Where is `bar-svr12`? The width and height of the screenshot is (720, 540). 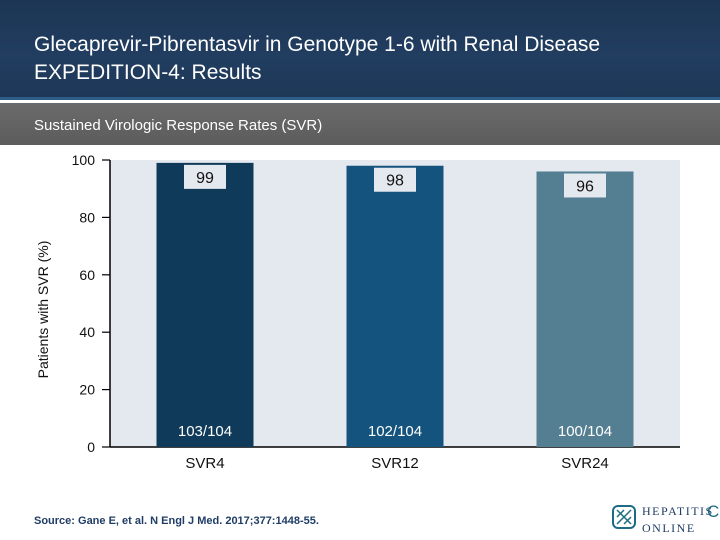
bar-svr12 is located at coordinates (395, 306).